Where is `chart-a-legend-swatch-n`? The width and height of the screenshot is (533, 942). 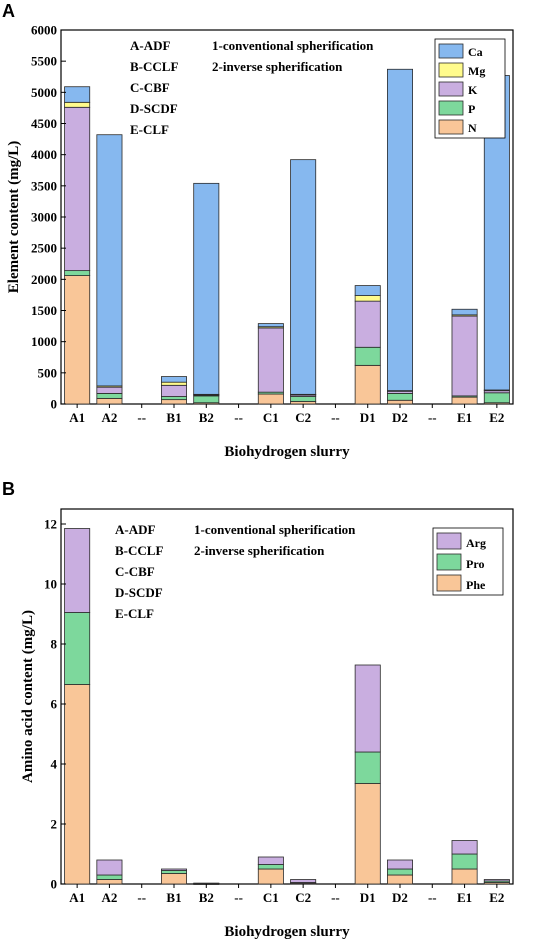 chart-a-legend-swatch-n is located at coordinates (451, 127).